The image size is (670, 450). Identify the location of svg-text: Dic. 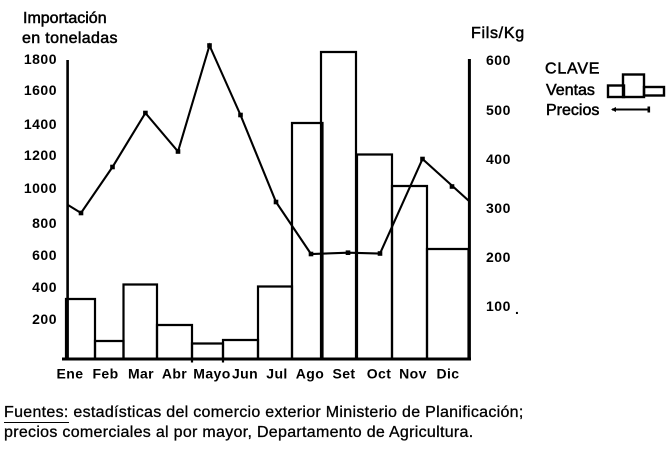
(448, 374).